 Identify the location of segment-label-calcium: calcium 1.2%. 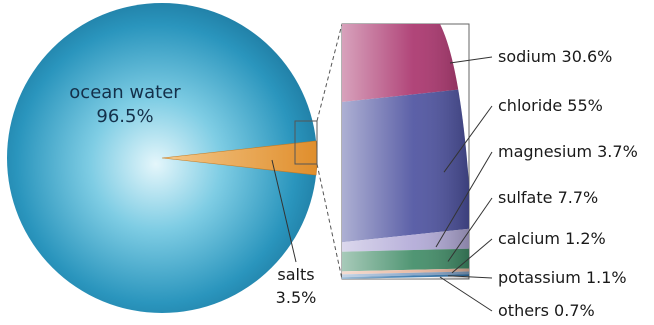
(552, 238).